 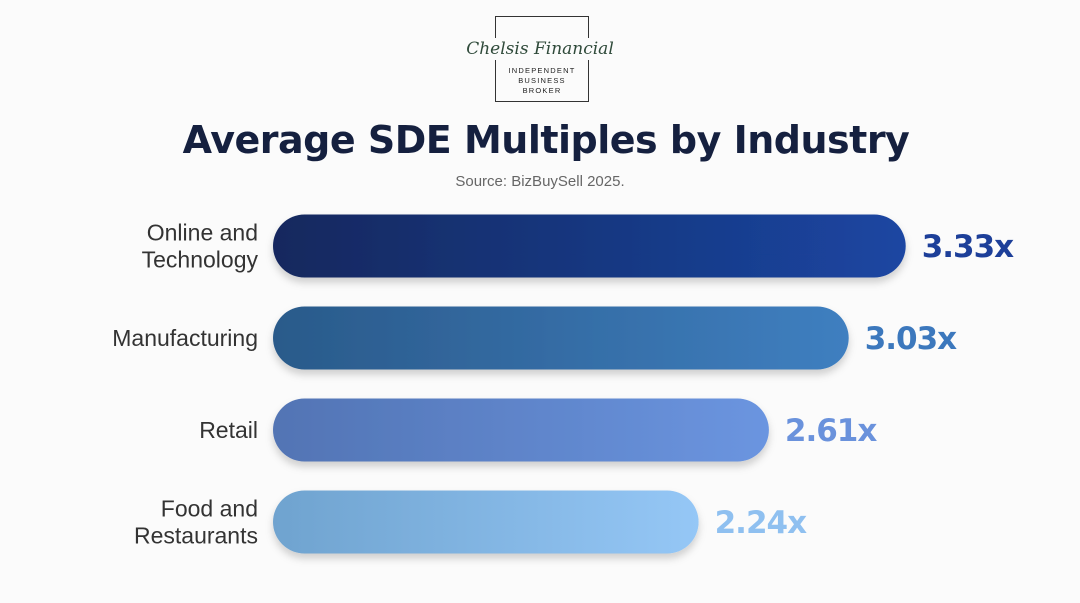 What do you see at coordinates (542, 90) in the screenshot?
I see `logo-tagline-line: BROKER` at bounding box center [542, 90].